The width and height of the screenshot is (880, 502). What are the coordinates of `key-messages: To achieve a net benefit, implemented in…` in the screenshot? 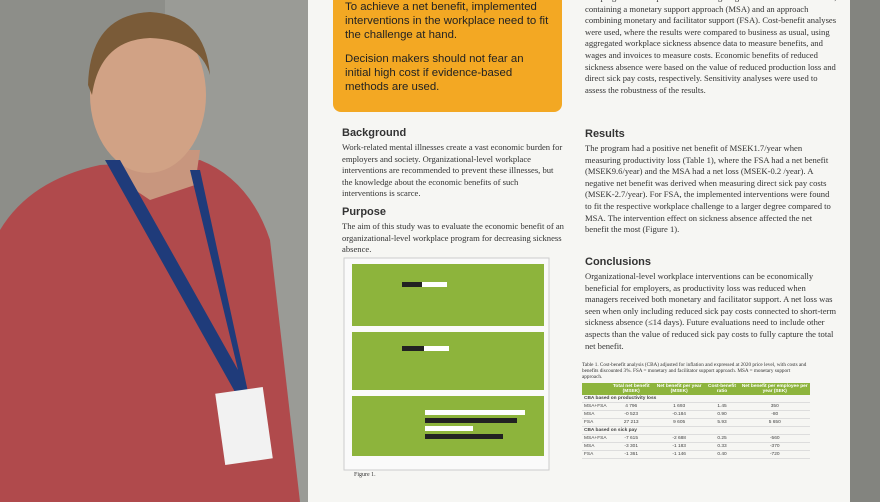 It's located at (447, 56).